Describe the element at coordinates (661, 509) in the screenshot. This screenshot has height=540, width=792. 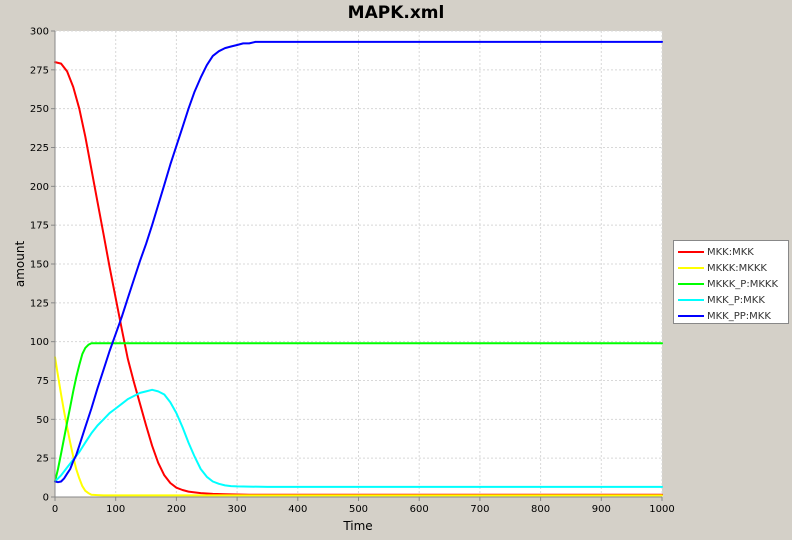
I see `x-tick-label: 1000` at that location.